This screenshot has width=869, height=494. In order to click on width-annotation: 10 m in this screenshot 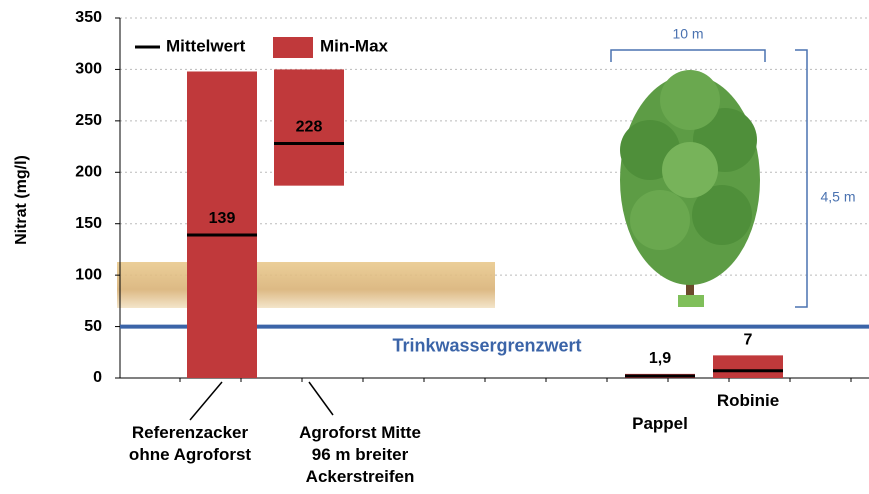, I will do `click(687, 34)`.